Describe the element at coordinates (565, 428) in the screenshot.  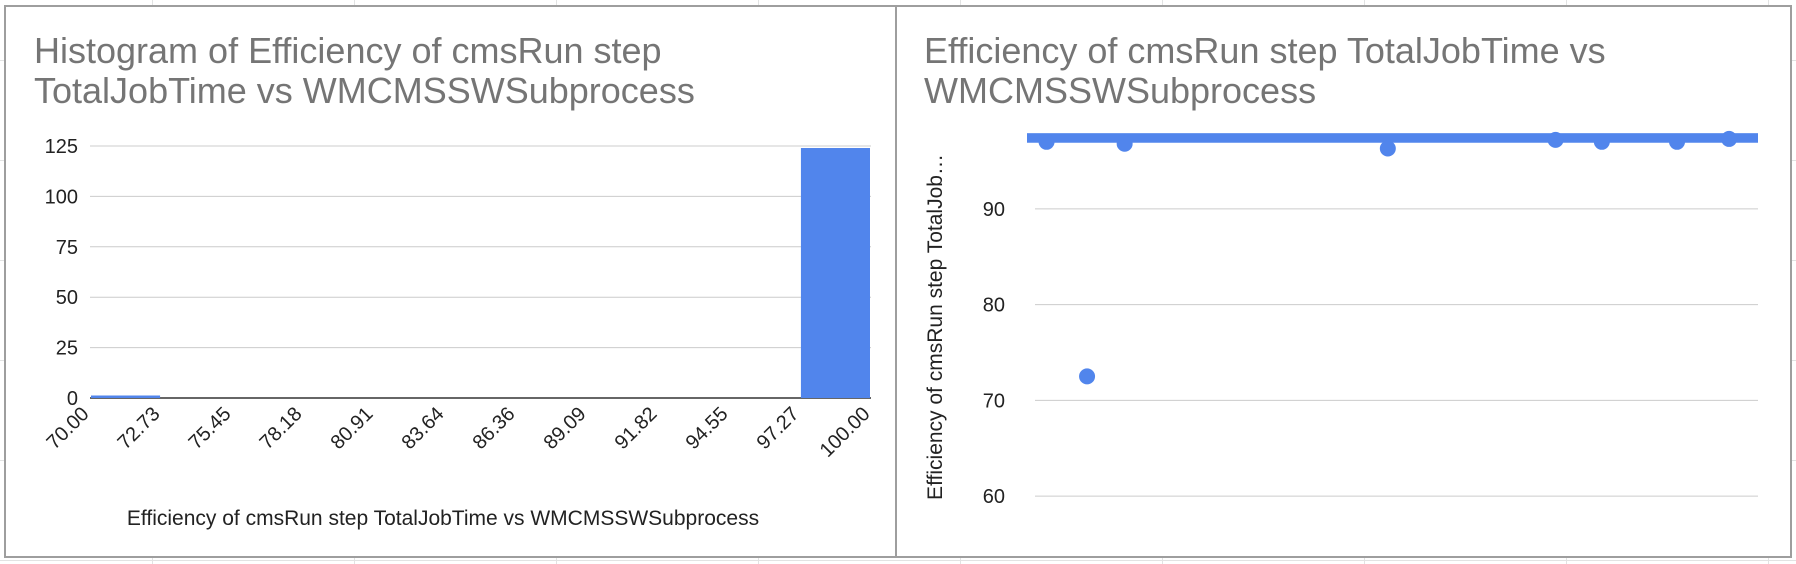
I see `histogram-x-tick-label: 89.09` at that location.